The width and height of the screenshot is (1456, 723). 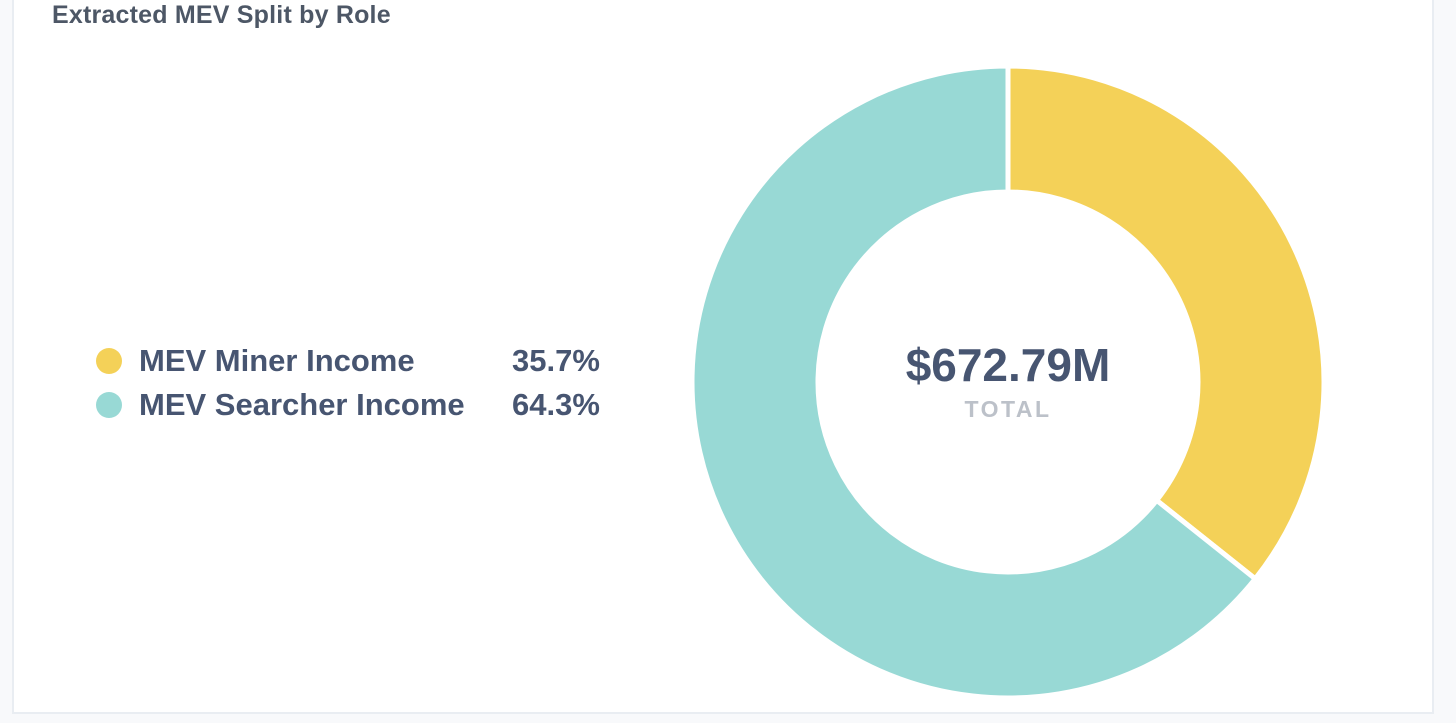 I want to click on legend-swatch-miner-icon, so click(x=109, y=361).